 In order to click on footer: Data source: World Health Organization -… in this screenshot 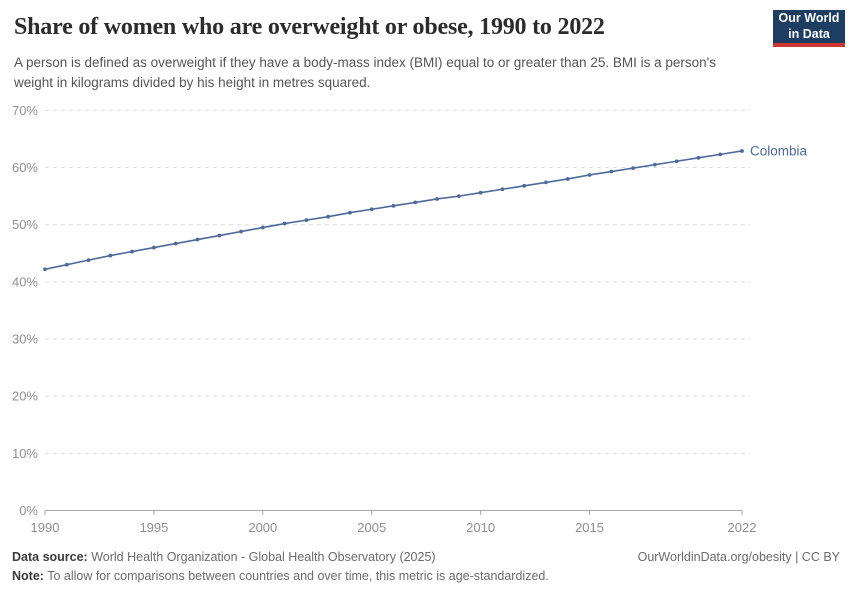, I will do `click(426, 557)`.